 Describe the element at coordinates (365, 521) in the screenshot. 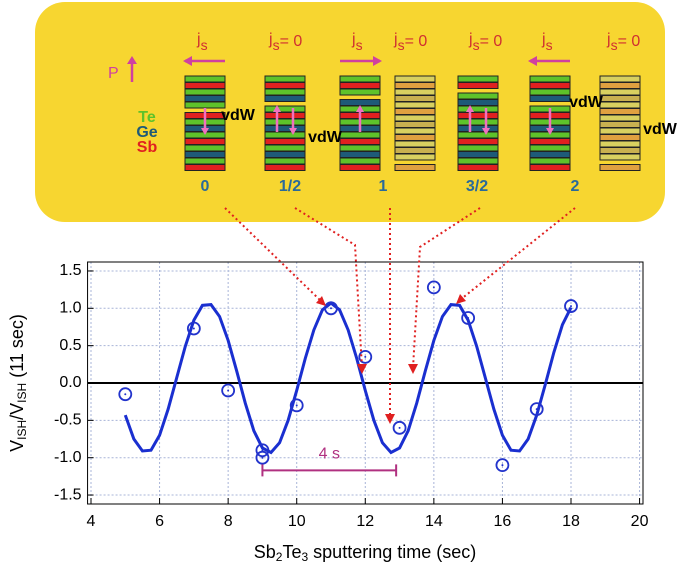

I see `x-tick-label: 12` at that location.